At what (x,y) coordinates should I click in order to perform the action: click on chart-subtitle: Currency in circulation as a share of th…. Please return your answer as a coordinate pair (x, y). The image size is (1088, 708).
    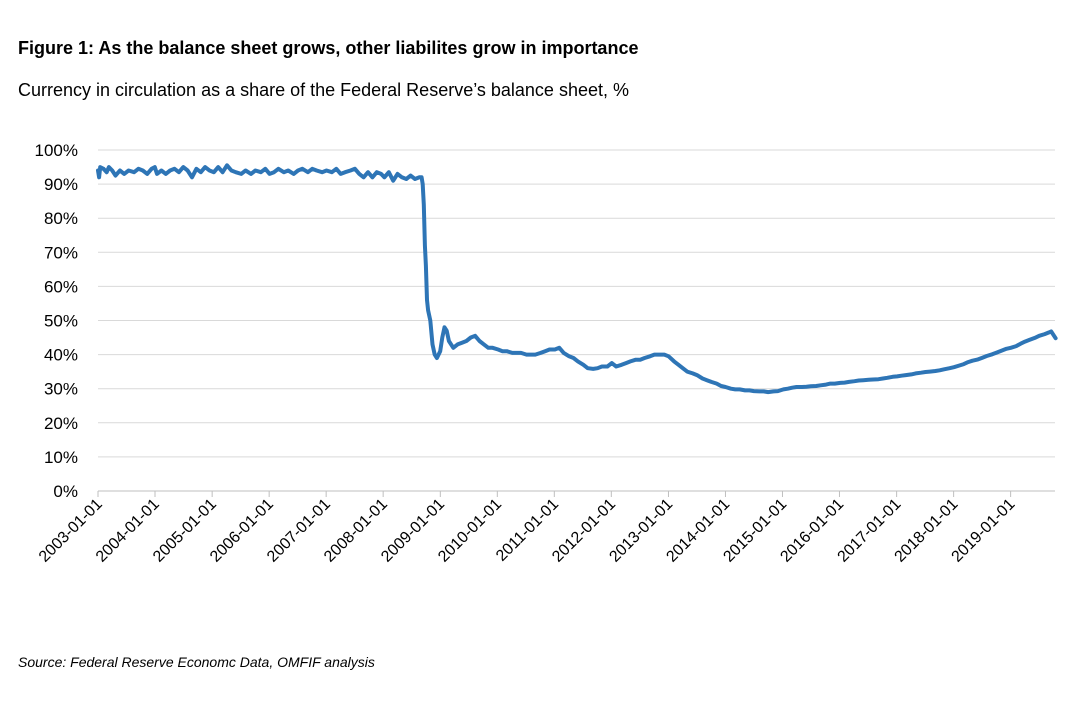
    Looking at the image, I should click on (323, 90).